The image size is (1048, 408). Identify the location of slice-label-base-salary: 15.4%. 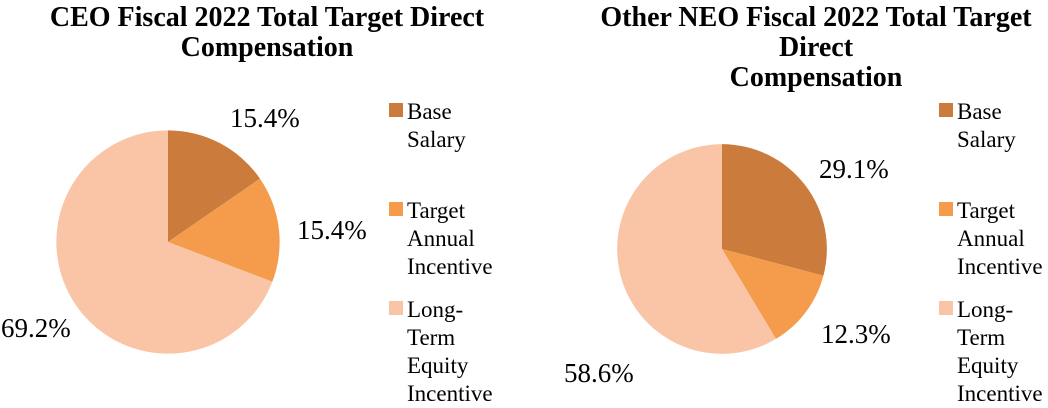
(265, 118).